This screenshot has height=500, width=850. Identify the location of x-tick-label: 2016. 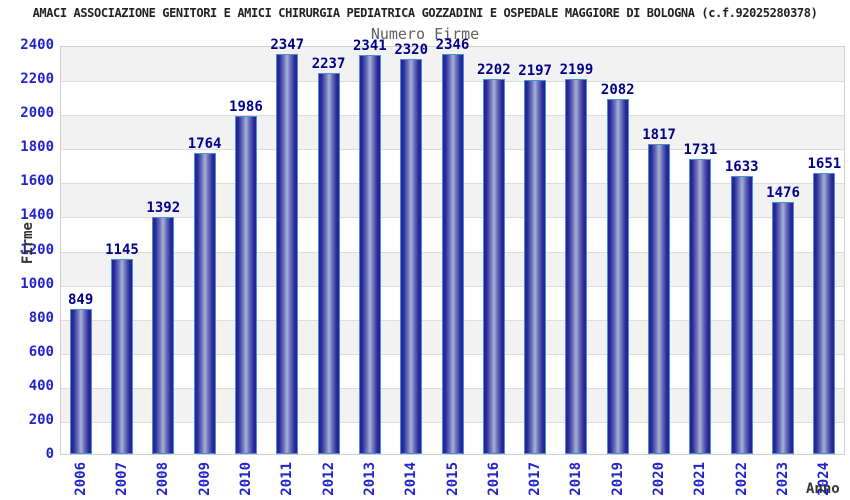
(493, 479).